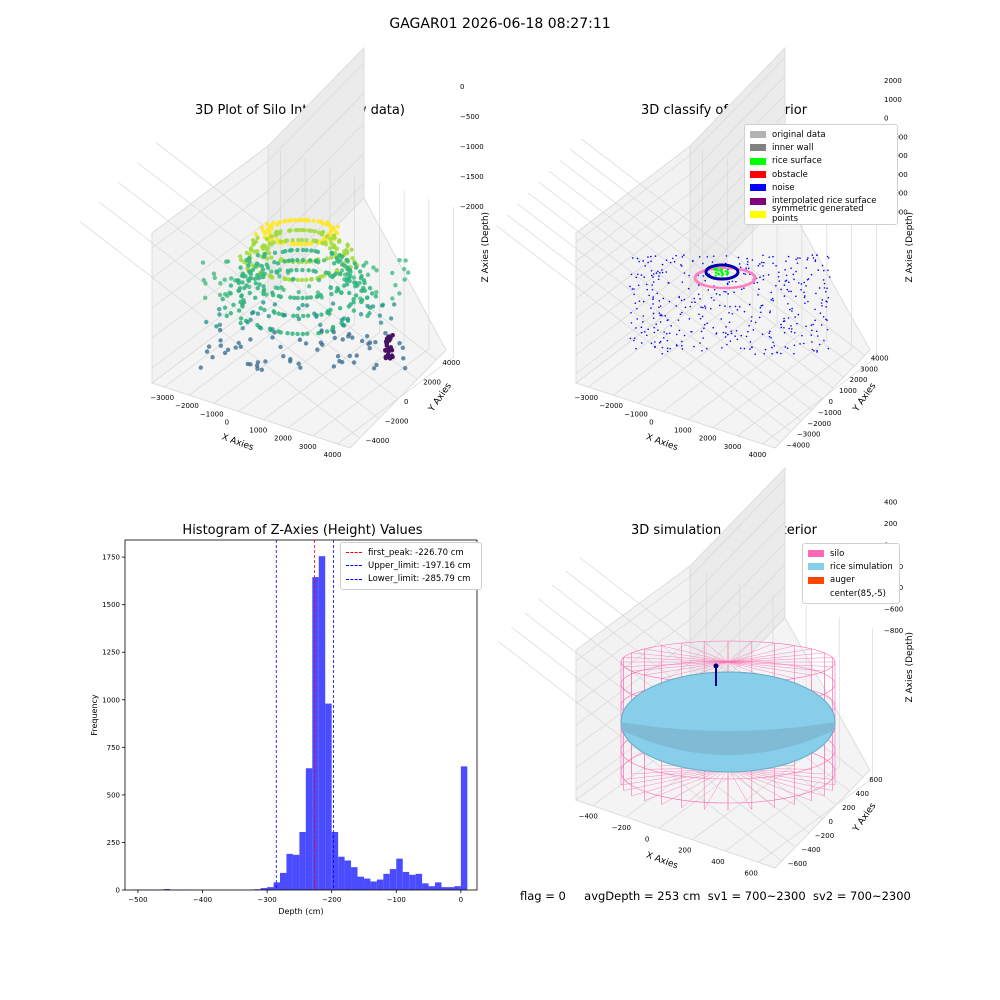 This screenshot has height=1000, width=1000. Describe the element at coordinates (411, 565) in the screenshot. I see `legend-item: Upper_limit: -197.16 cm` at that location.